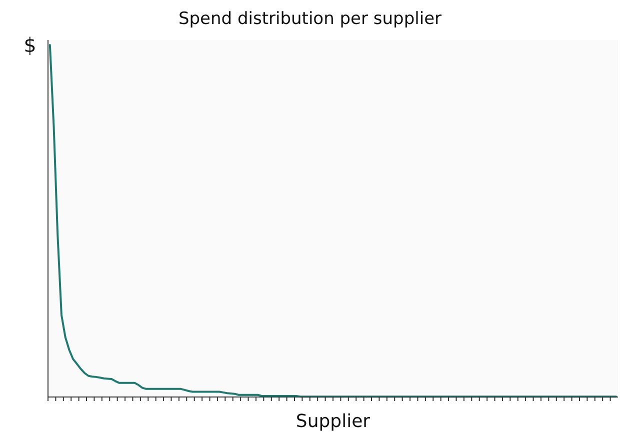 This screenshot has width=620, height=433. Describe the element at coordinates (333, 421) in the screenshot. I see `x-axis-title: Supplier` at that location.